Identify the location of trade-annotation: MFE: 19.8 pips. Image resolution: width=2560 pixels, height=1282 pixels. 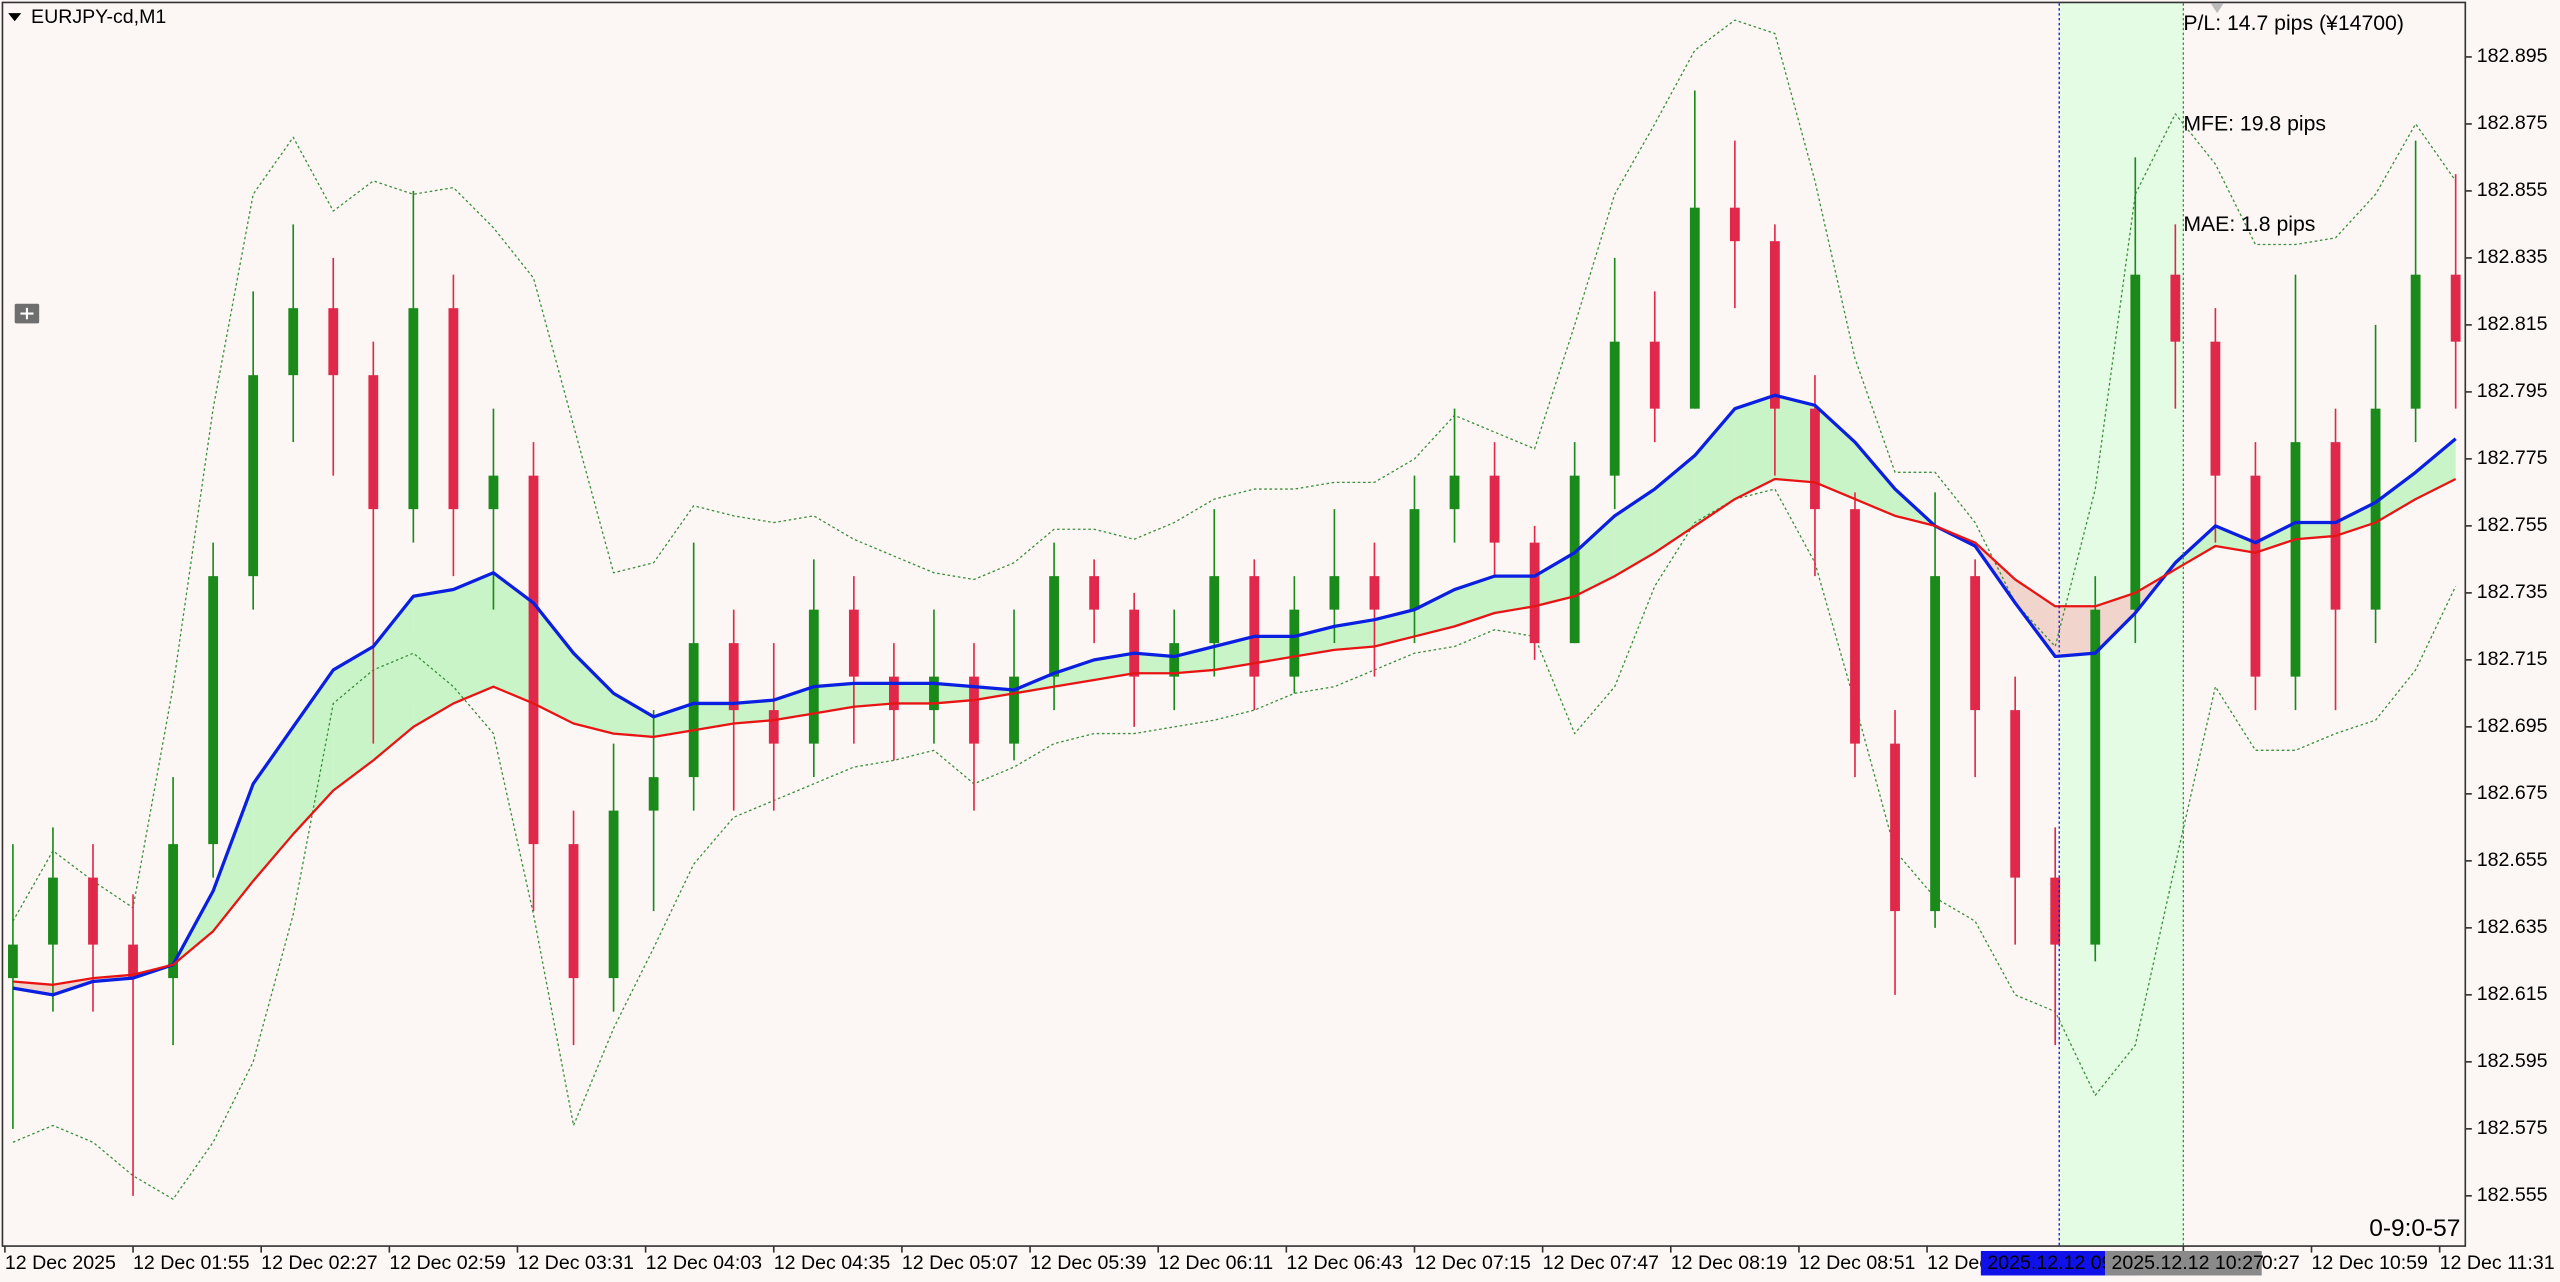
(2254, 124).